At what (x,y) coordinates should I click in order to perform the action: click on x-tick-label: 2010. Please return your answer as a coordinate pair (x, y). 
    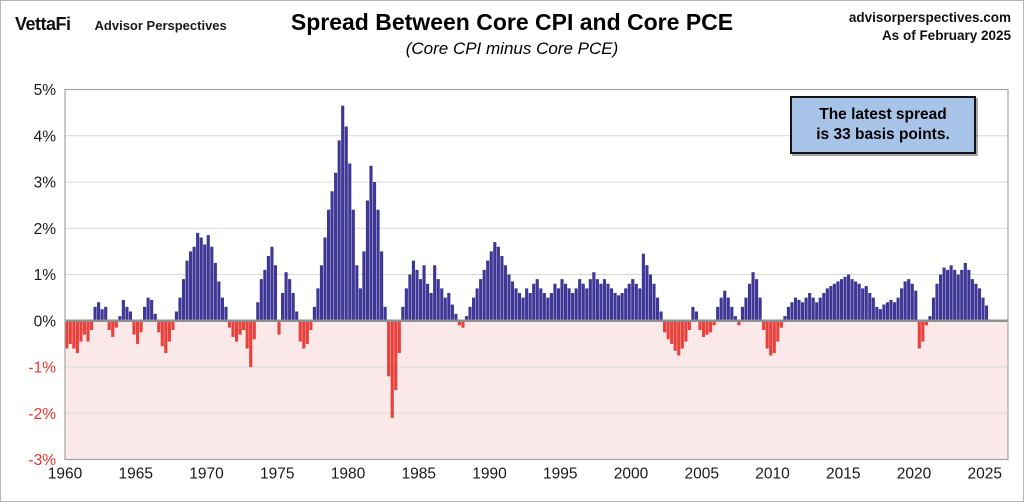
    Looking at the image, I should click on (772, 474).